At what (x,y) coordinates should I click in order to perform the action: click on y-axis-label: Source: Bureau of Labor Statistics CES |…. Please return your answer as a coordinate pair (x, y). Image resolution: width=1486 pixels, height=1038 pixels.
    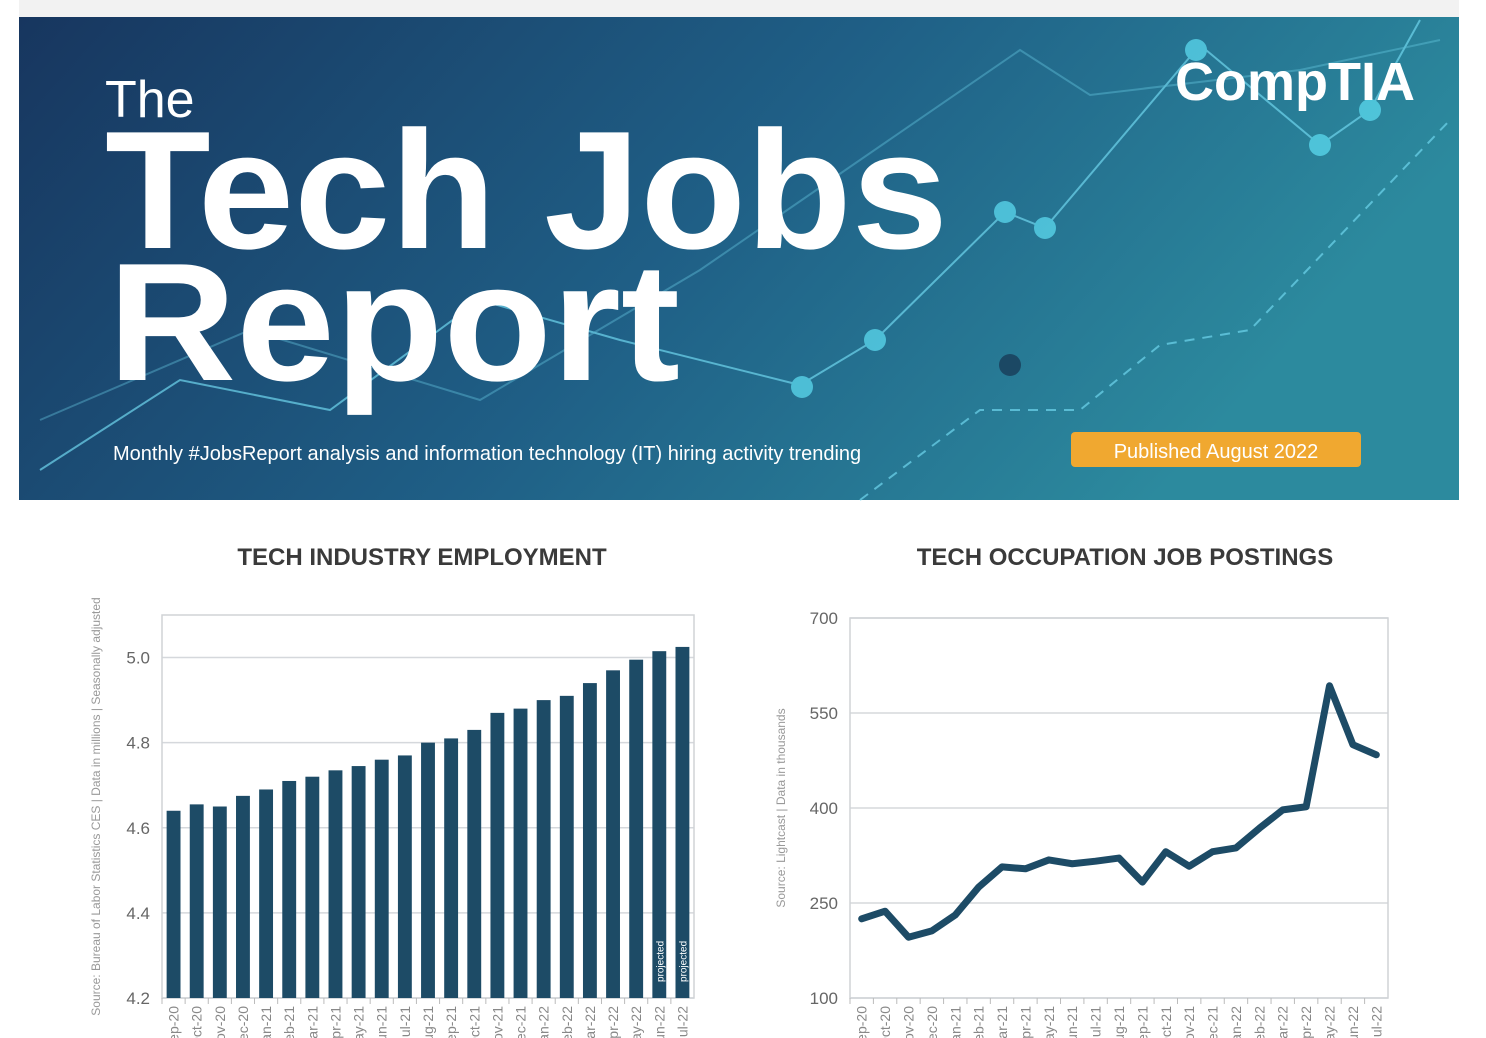
    Looking at the image, I should click on (96, 806).